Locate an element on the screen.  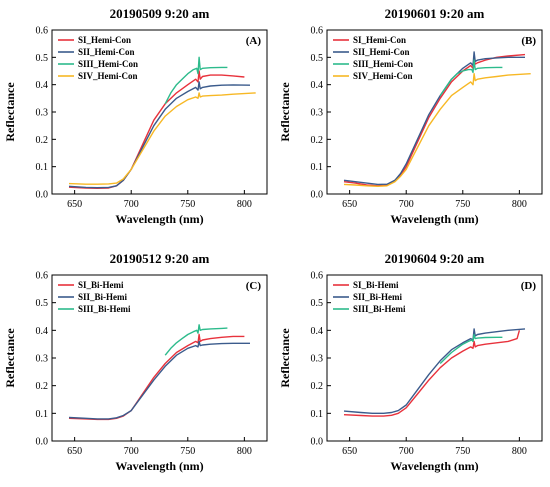
panel-label: (D) is located at coordinates (529, 286).